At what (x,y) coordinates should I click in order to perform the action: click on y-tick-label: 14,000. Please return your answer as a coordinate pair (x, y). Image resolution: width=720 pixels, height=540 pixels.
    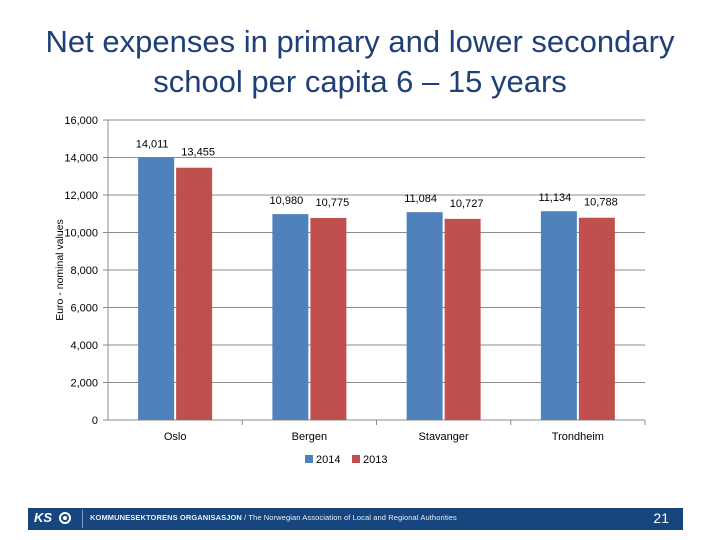
    Looking at the image, I should click on (81, 159).